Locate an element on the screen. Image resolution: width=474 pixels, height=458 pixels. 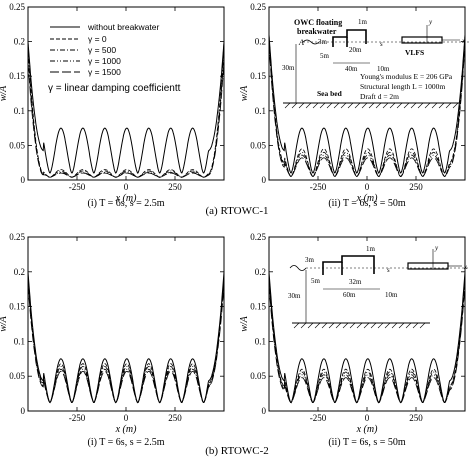
legend-label-3: γ = 1000 is located at coordinates (104, 61).